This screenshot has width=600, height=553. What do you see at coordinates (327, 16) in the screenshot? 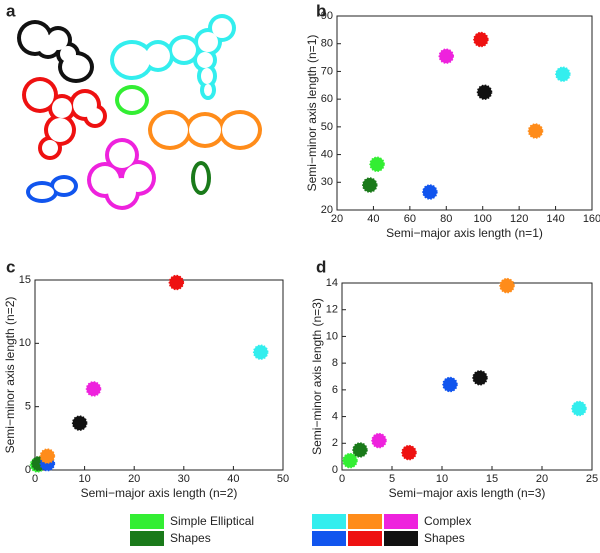
I see `y-tick-label: 90` at bounding box center [327, 16].